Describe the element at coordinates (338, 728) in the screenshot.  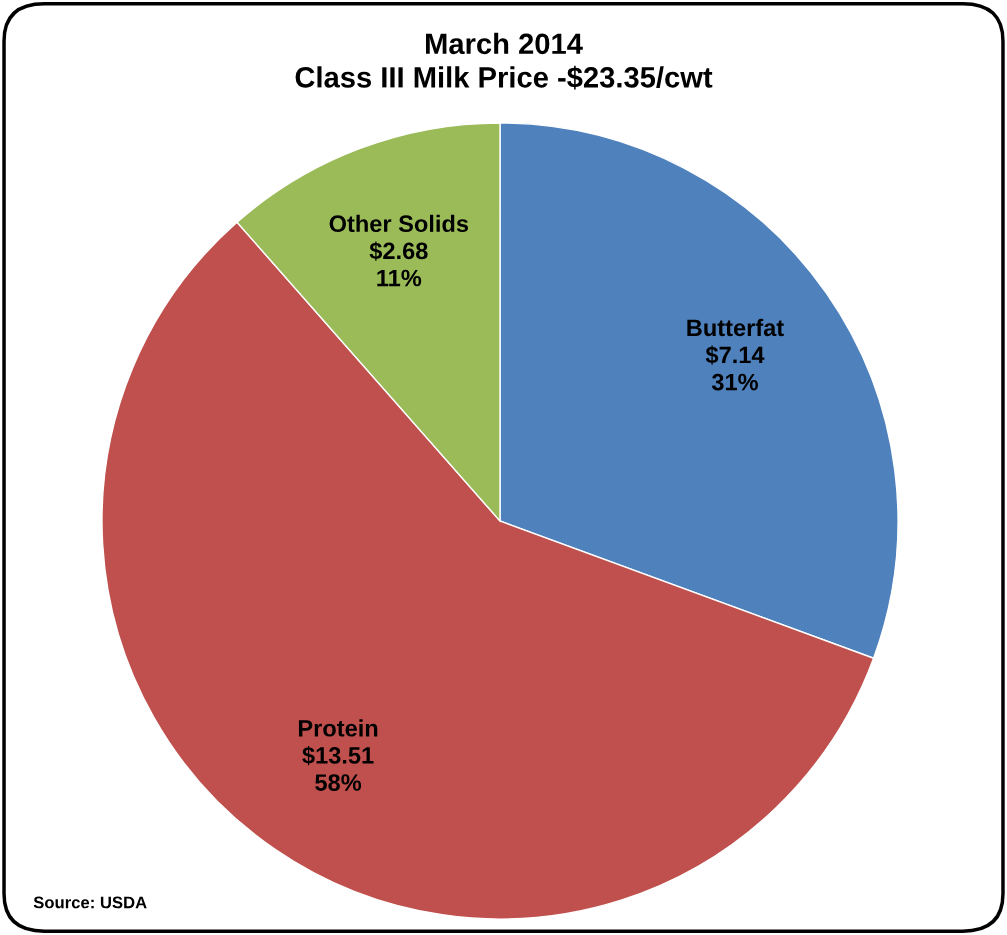
I see `slice-label: Protein` at that location.